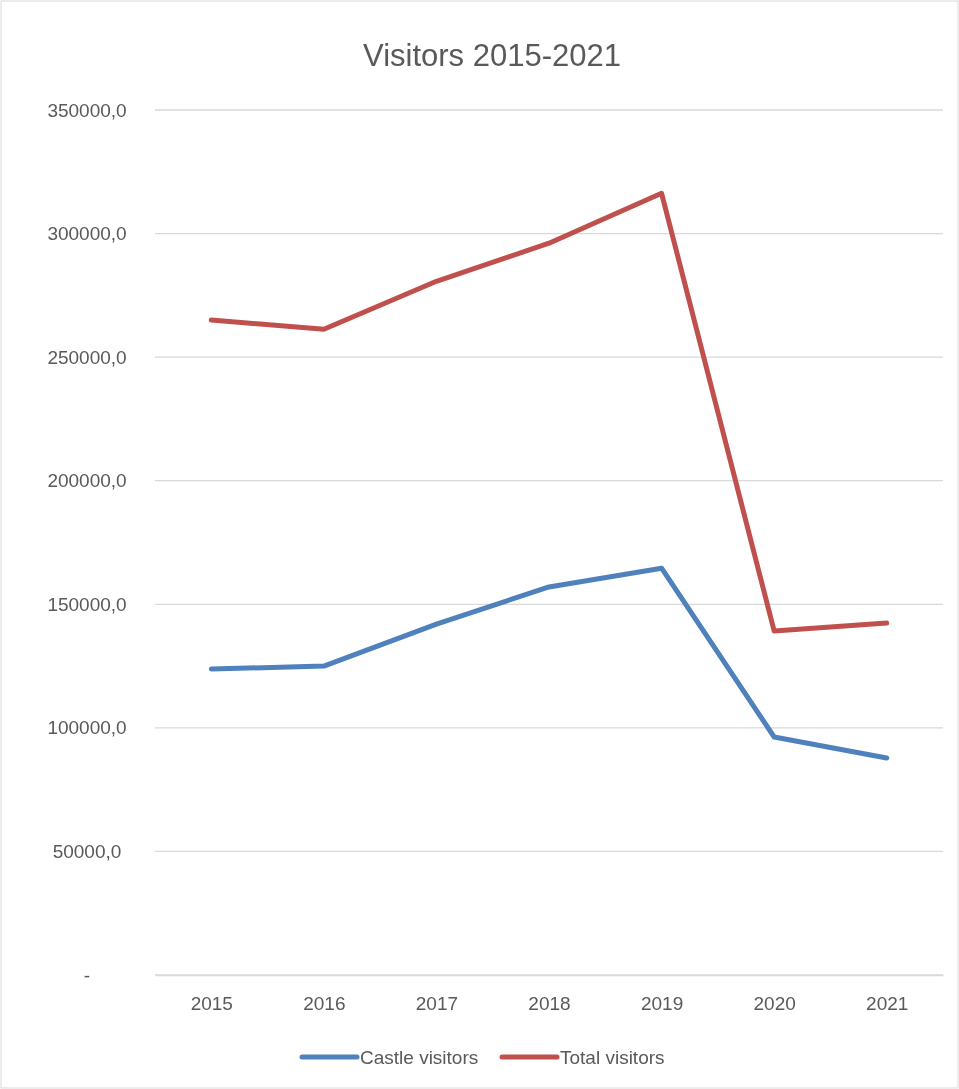 Image resolution: width=959 pixels, height=1089 pixels. Describe the element at coordinates (662, 1004) in the screenshot. I see `x-tick-label: 2019` at that location.